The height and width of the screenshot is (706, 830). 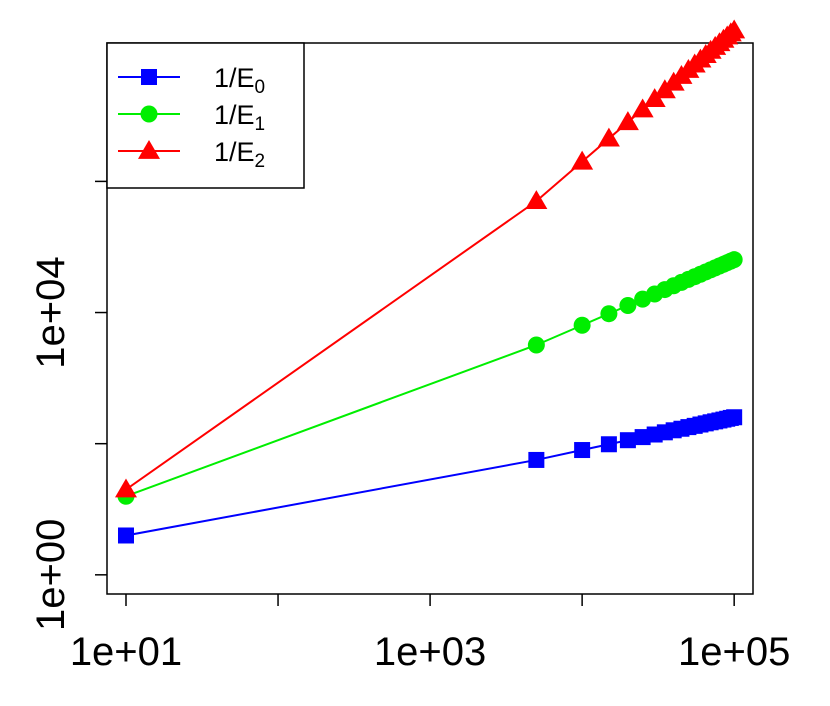 I want to click on legend-box, so click(x=205, y=115).